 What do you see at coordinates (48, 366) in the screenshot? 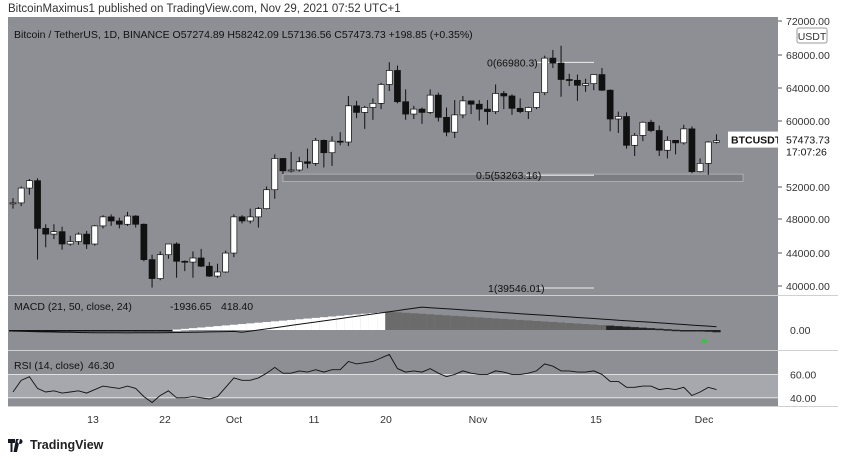
I see `rsi-title: RSI (14, close)` at bounding box center [48, 366].